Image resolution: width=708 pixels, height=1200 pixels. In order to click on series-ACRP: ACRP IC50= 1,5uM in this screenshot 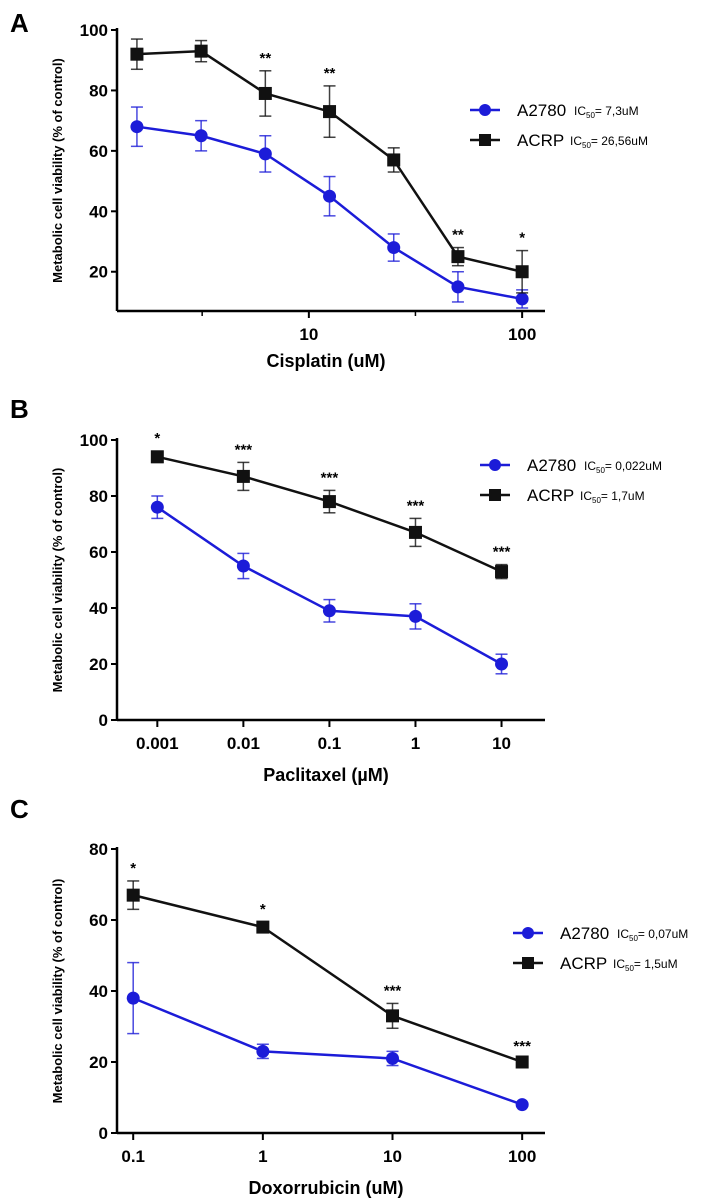, I will do `click(402, 974)`.